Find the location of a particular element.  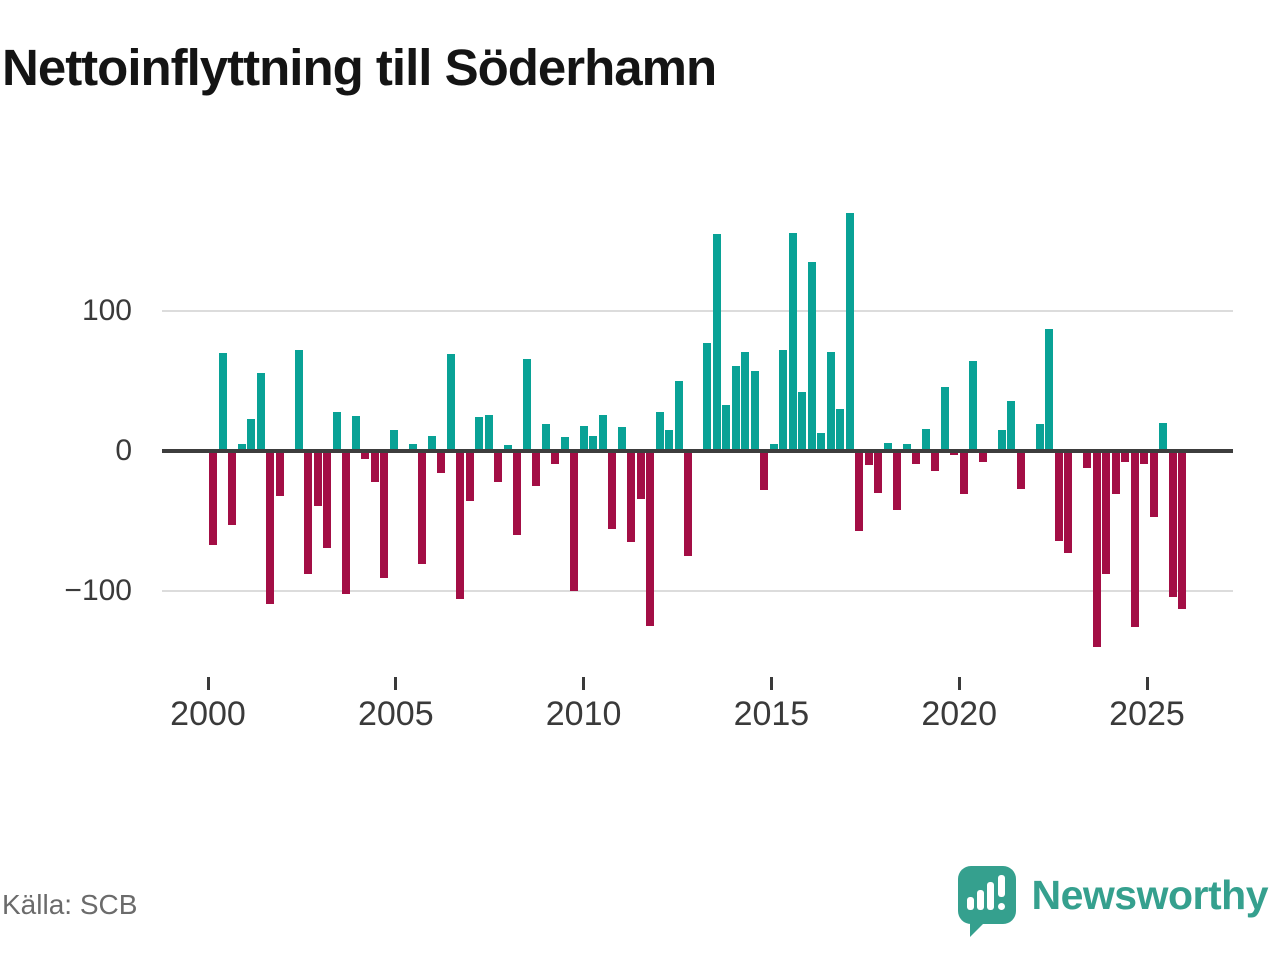

bar-2023-Q4 is located at coordinates (1116, 472).